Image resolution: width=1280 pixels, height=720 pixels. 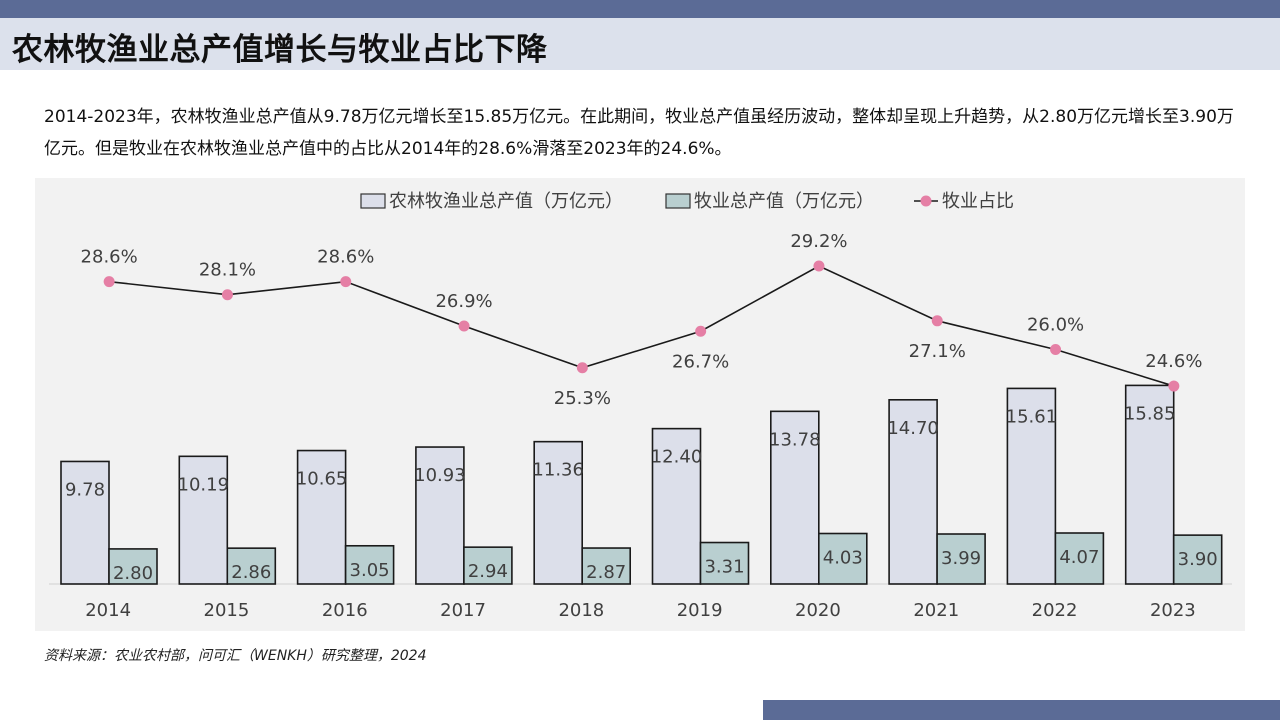 I want to click on x-tick-label: 2019, so click(x=700, y=610).